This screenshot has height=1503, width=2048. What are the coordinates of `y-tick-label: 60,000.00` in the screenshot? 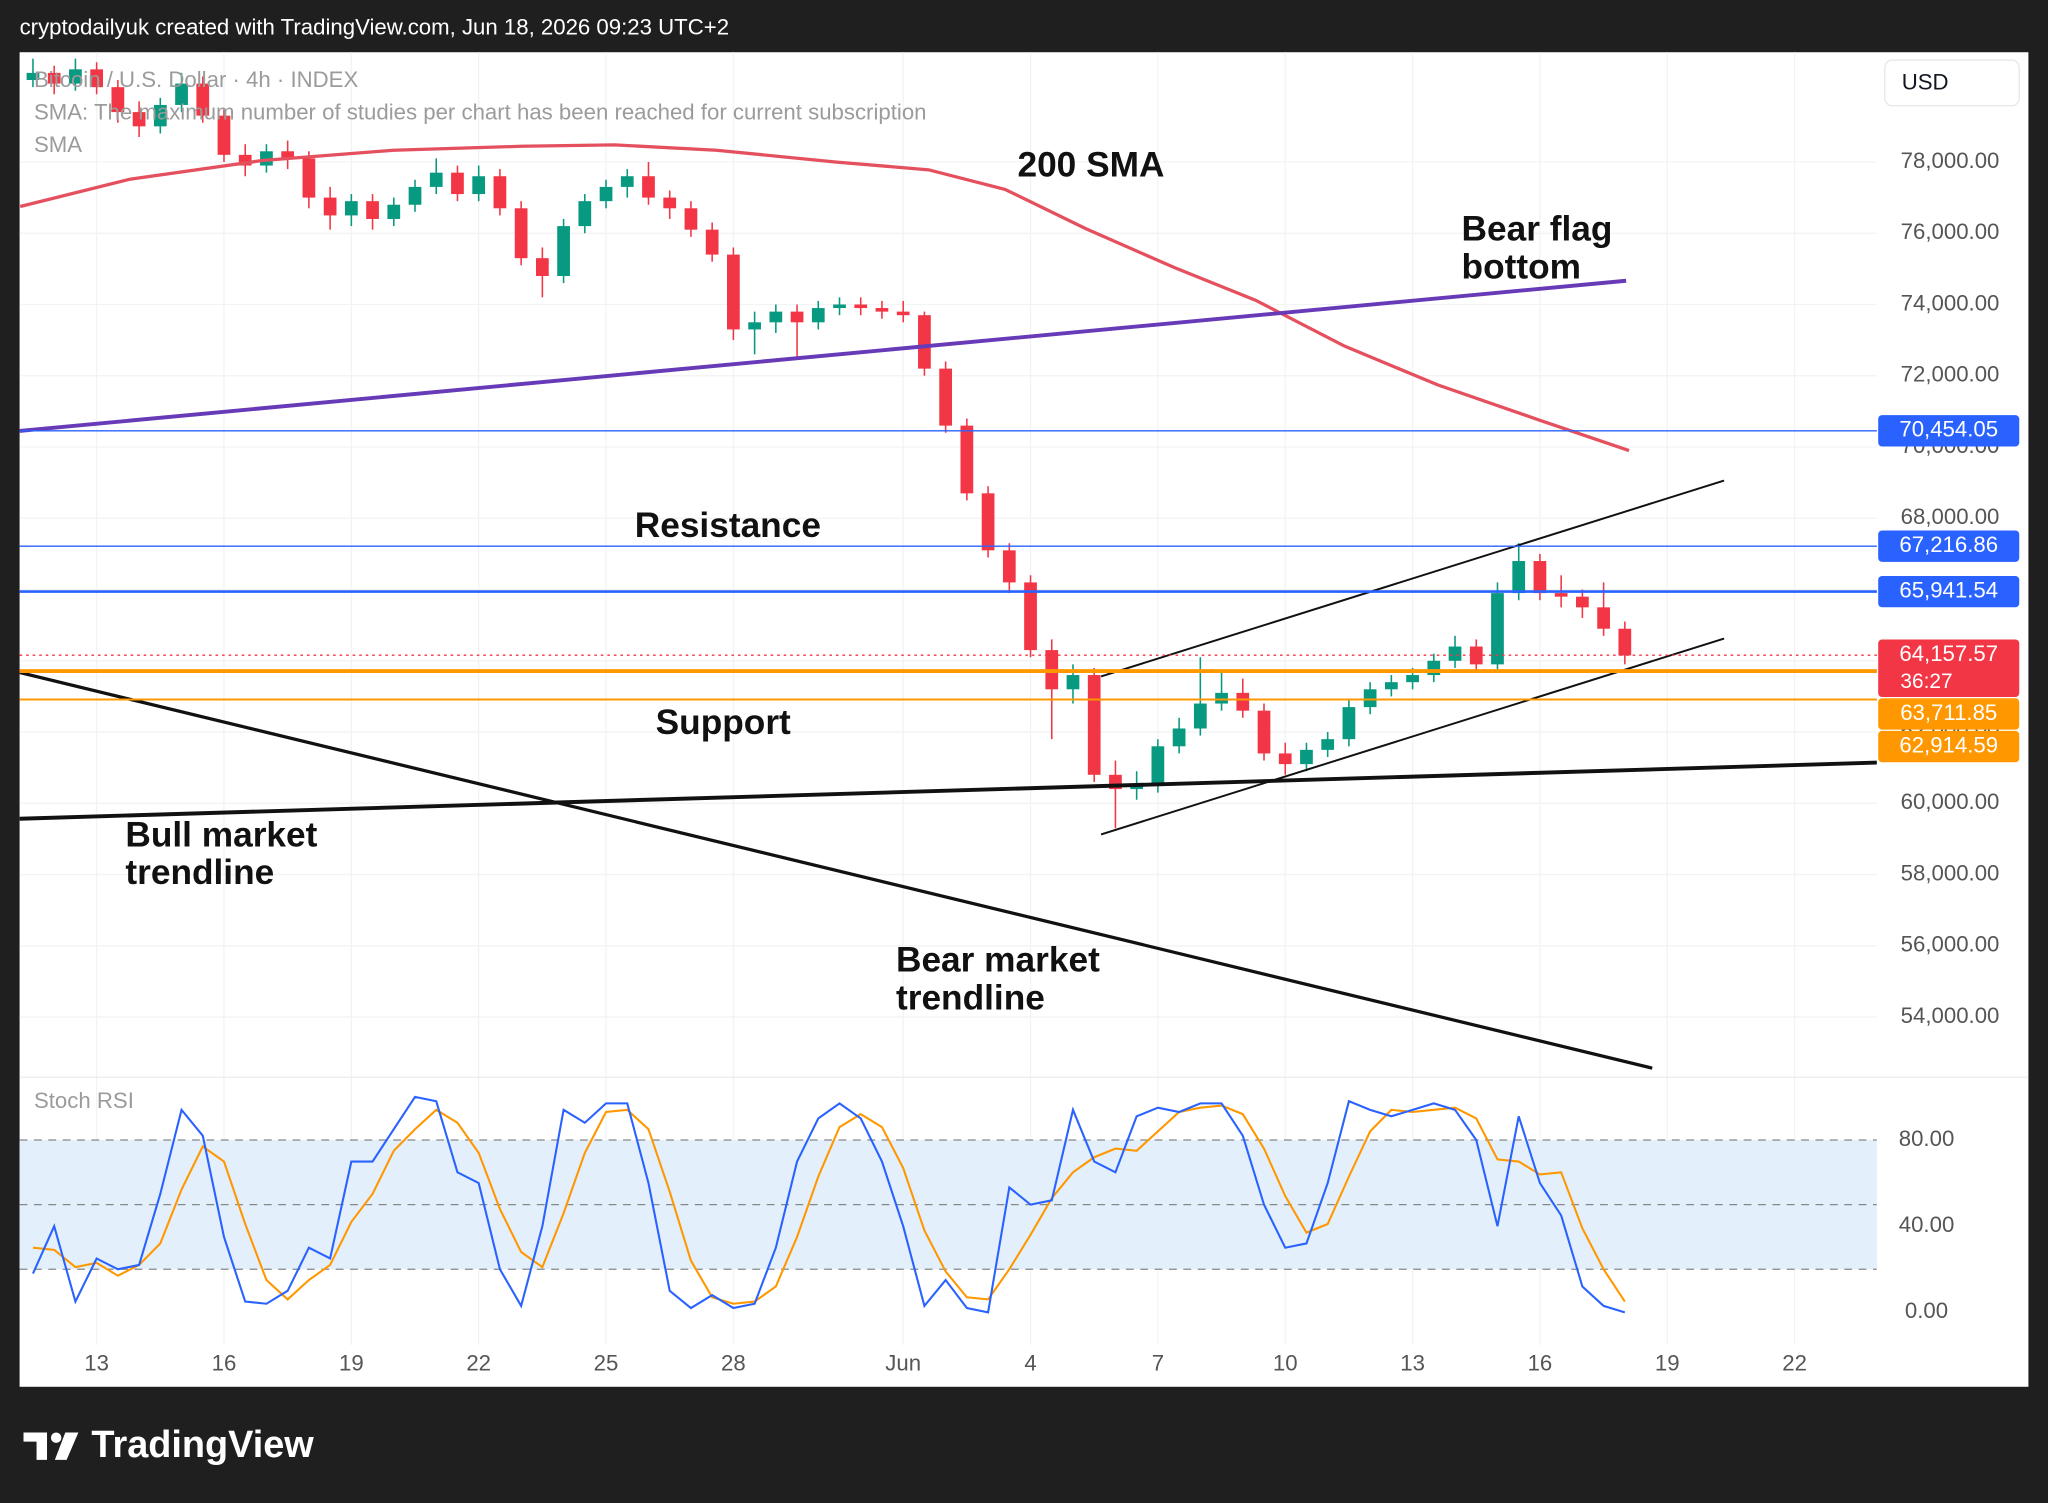 It's located at (1950, 801).